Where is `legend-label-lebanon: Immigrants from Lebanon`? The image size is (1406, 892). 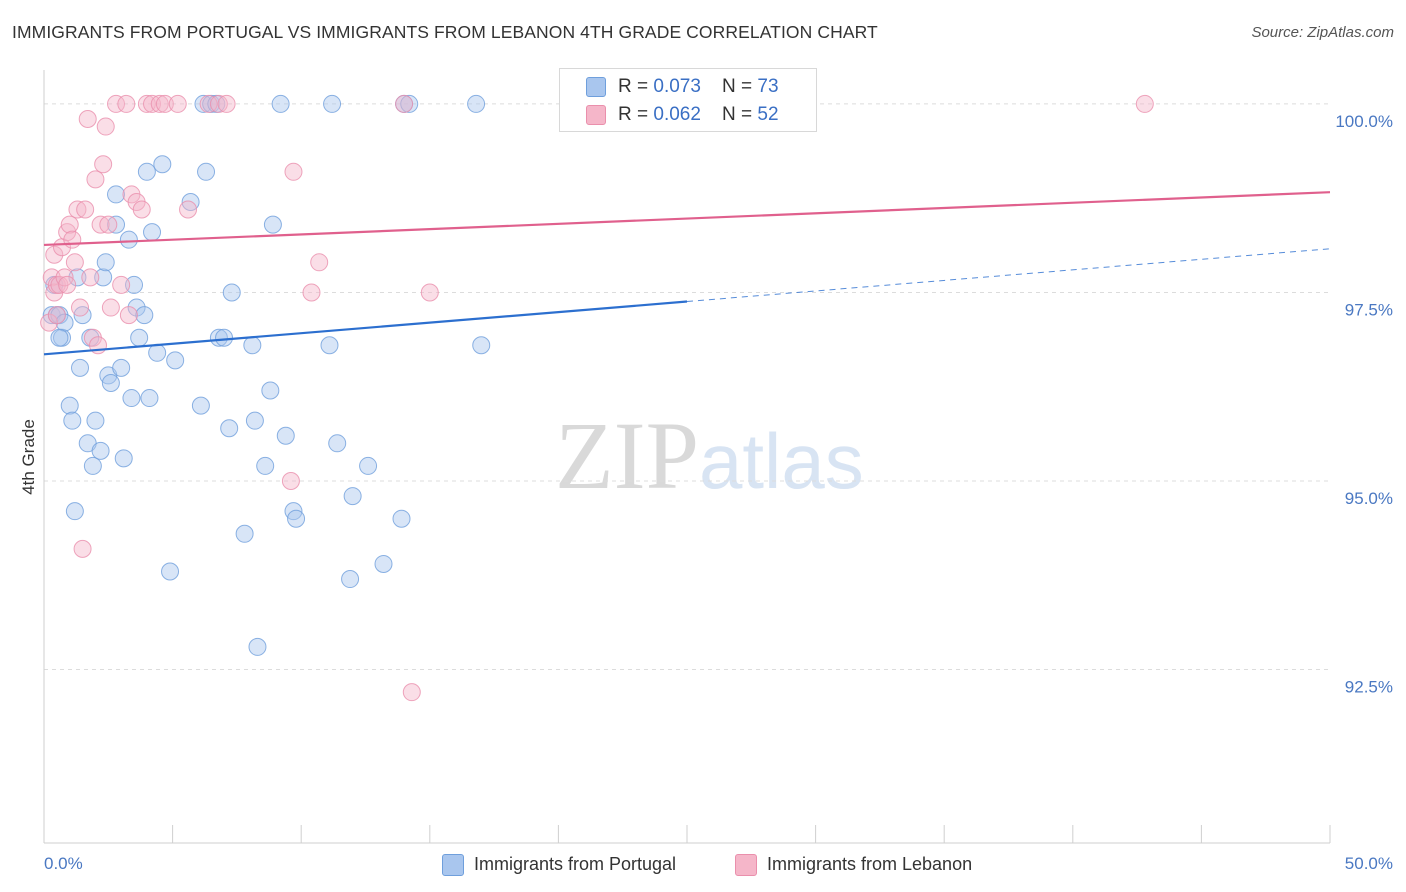
legend-label-lebanon: Immigrants from Lebanon is located at coordinates (870, 864).